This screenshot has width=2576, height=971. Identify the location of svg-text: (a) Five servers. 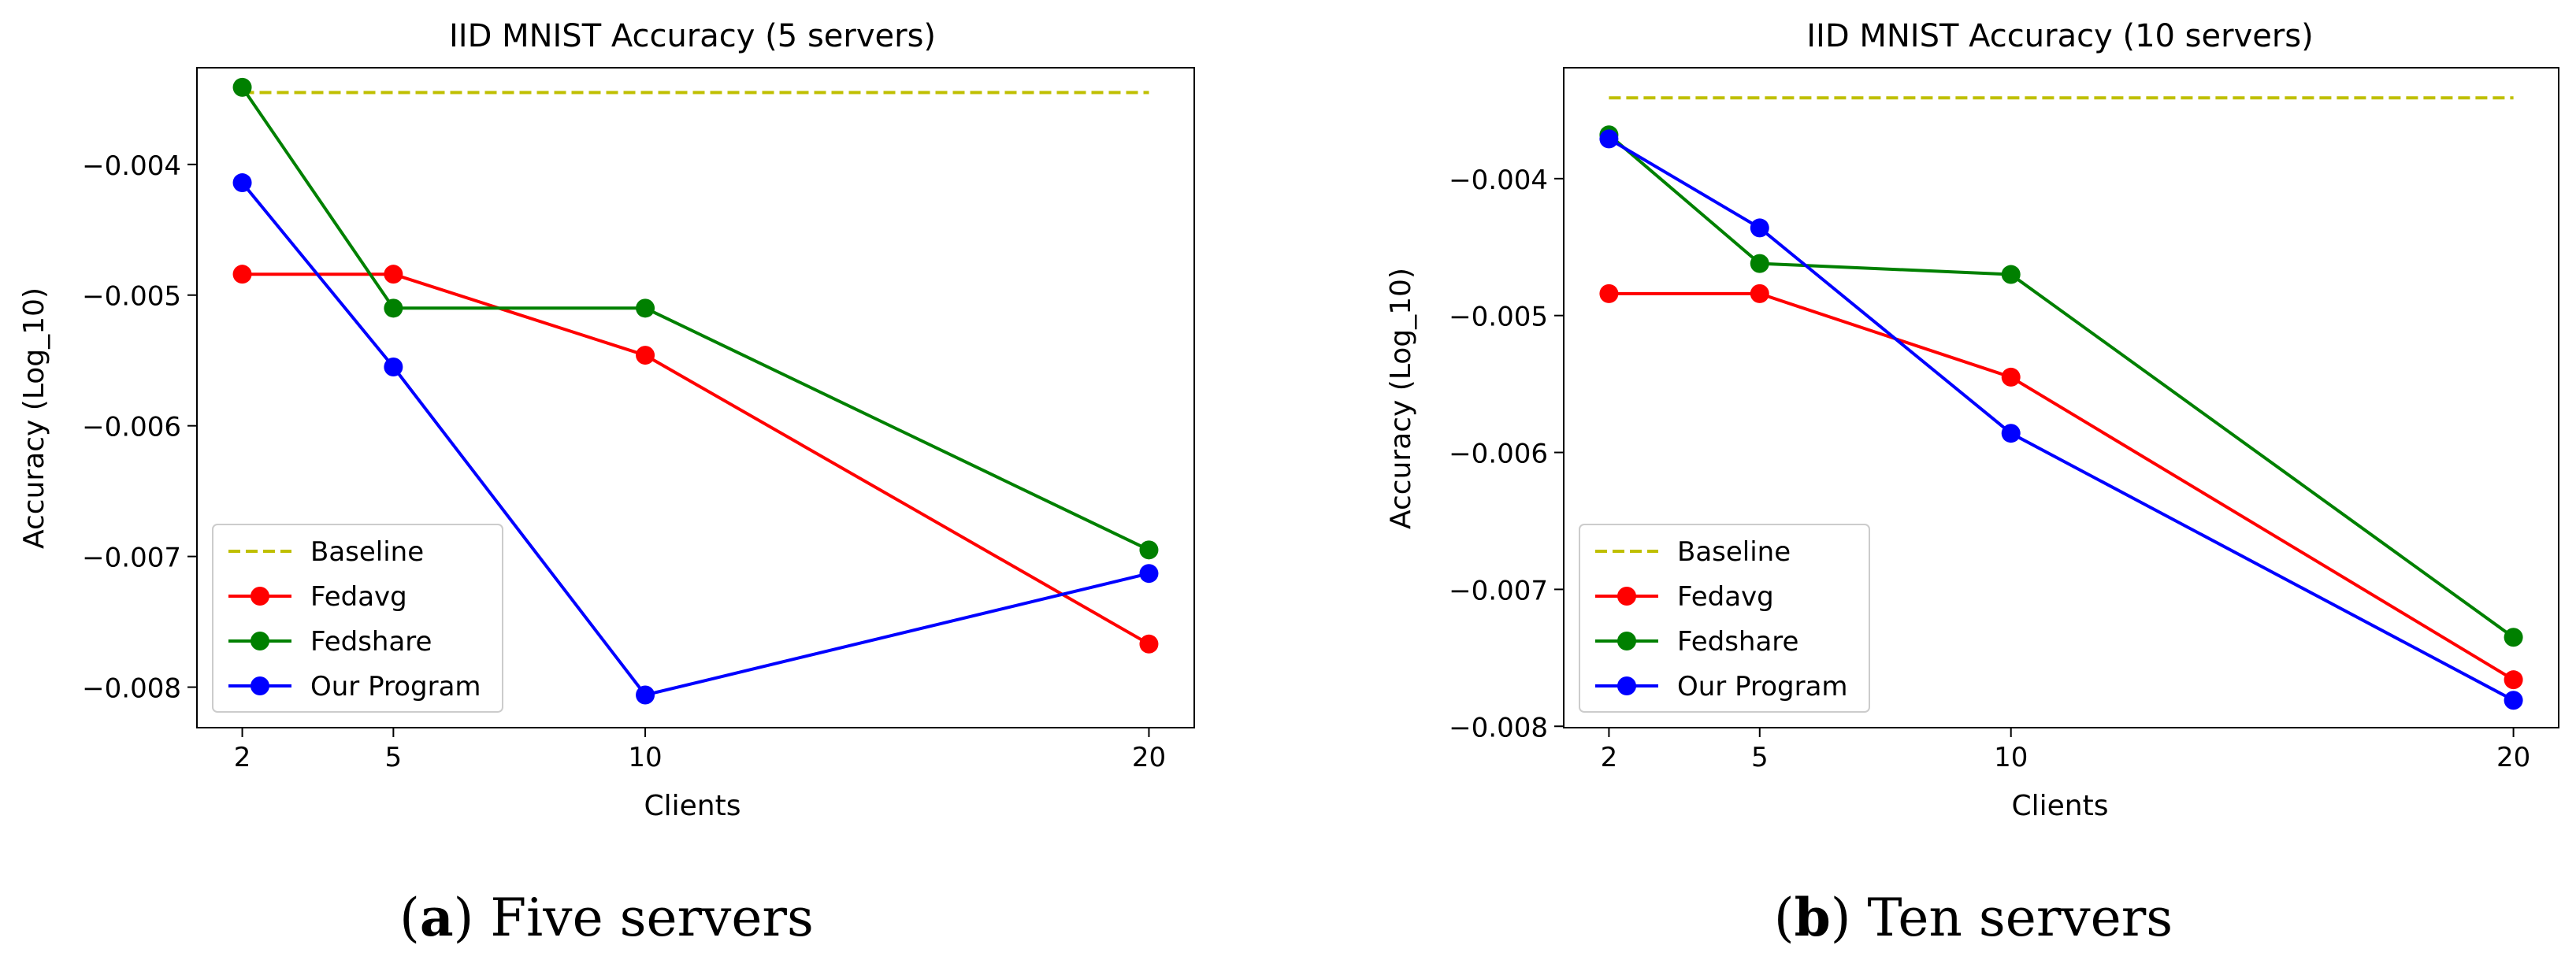
(606, 917).